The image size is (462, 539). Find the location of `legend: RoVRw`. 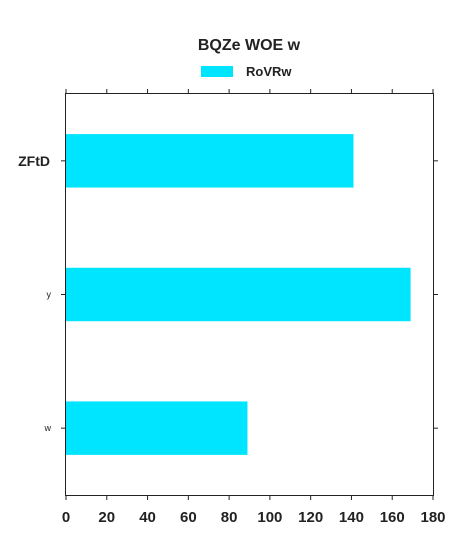

legend: RoVRw is located at coordinates (246, 71).